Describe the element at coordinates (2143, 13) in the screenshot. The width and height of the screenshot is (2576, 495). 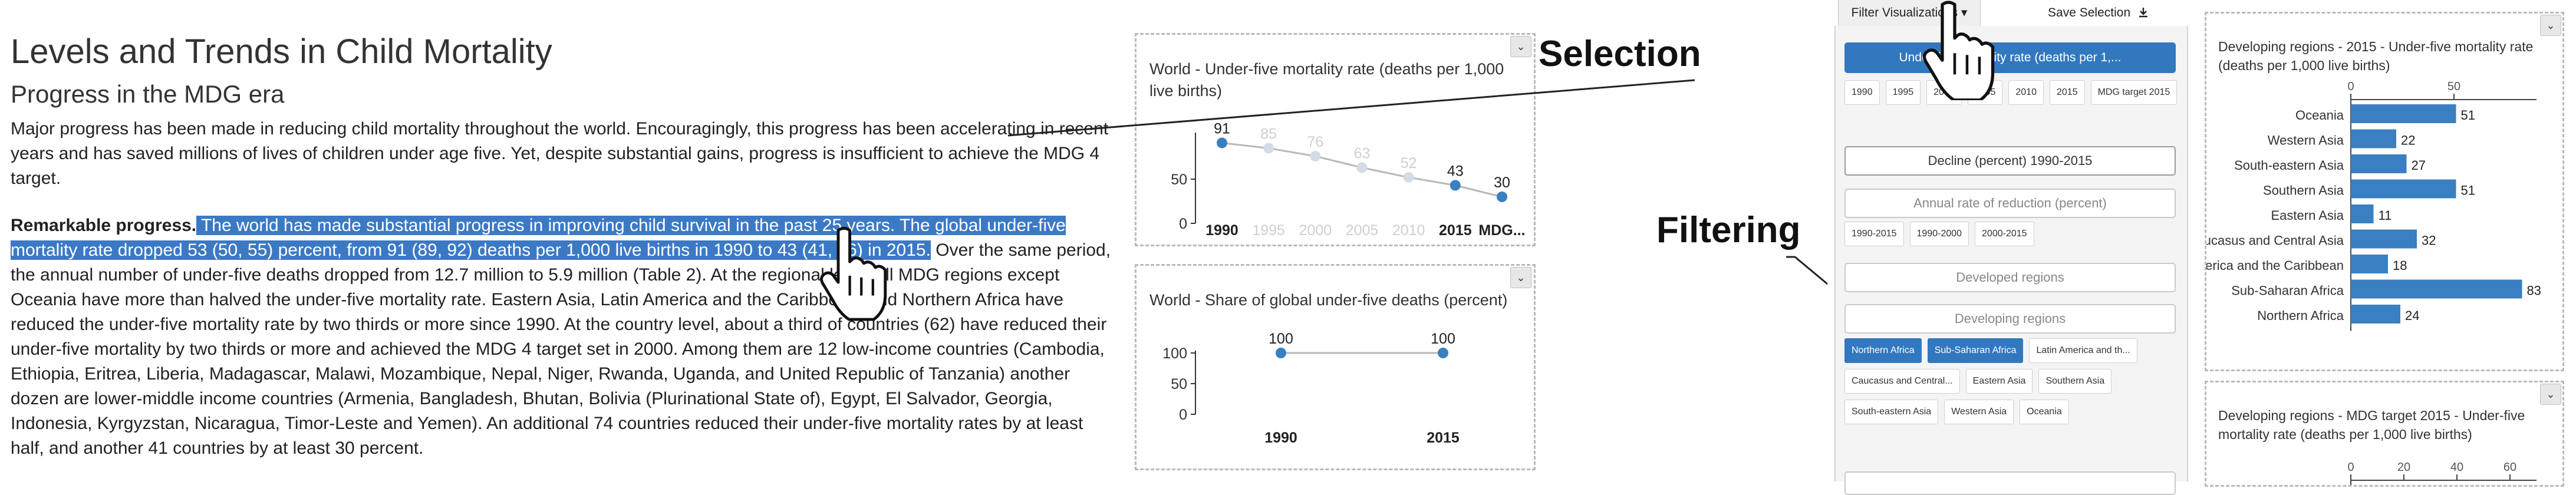
I see `download-icon` at that location.